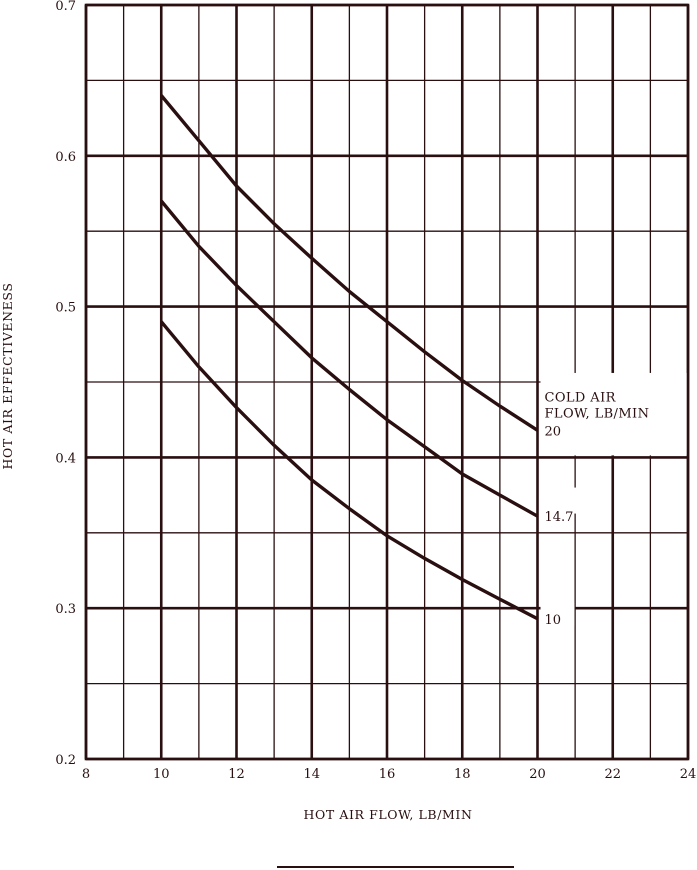 The image size is (697, 870). Describe the element at coordinates (387, 774) in the screenshot. I see `x-tick-label: 16` at that location.